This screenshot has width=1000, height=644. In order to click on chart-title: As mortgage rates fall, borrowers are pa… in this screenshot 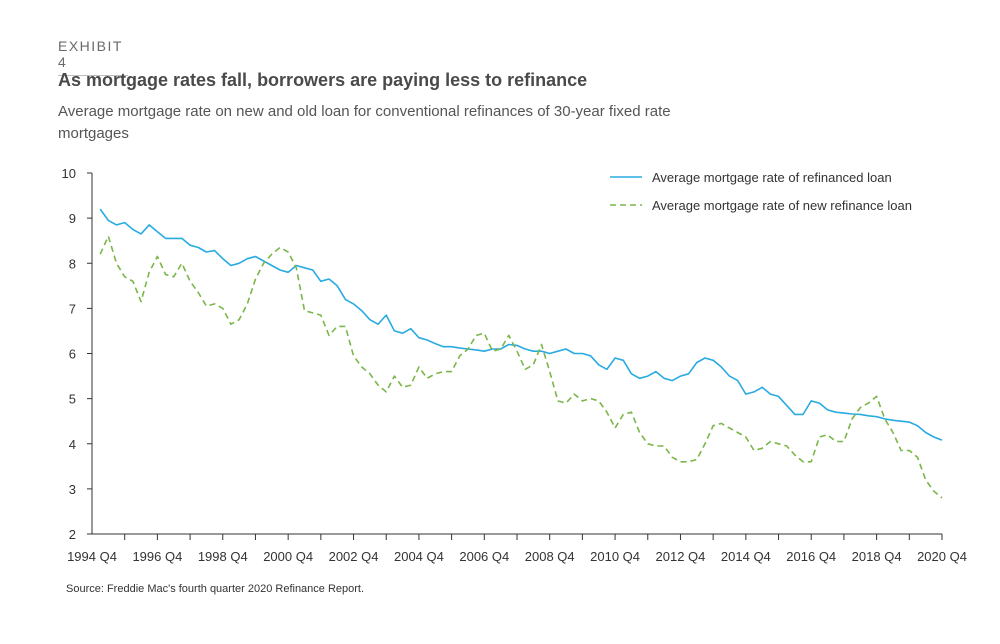, I will do `click(323, 80)`.